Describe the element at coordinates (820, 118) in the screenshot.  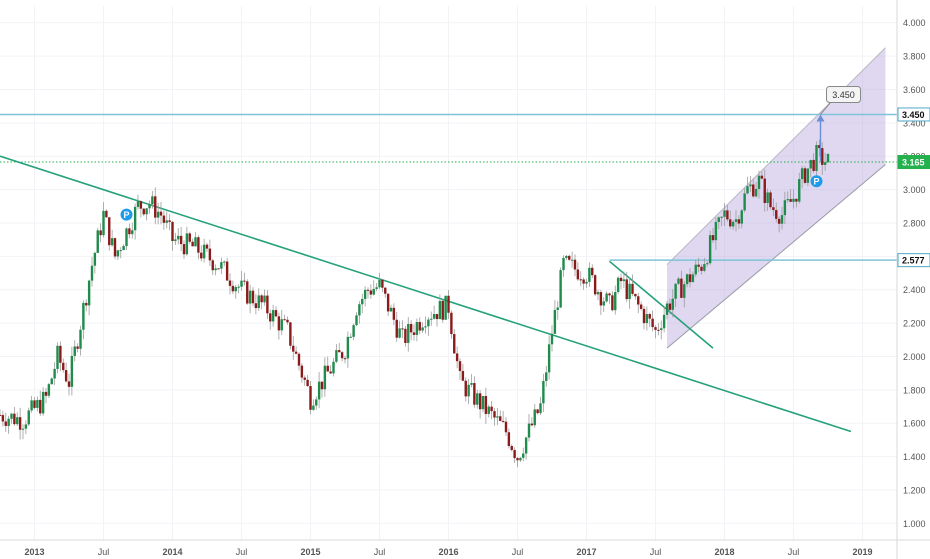
I see `target-arrow-head-icon` at that location.